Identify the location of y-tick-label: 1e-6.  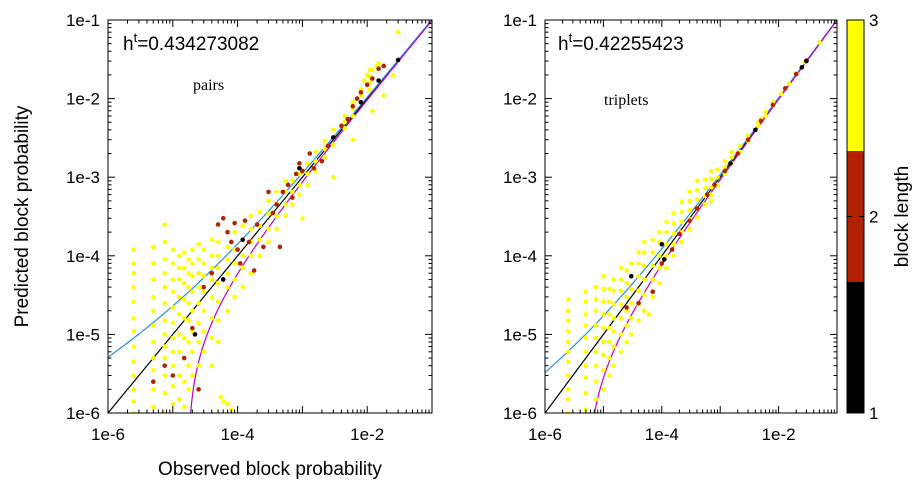
(83, 413).